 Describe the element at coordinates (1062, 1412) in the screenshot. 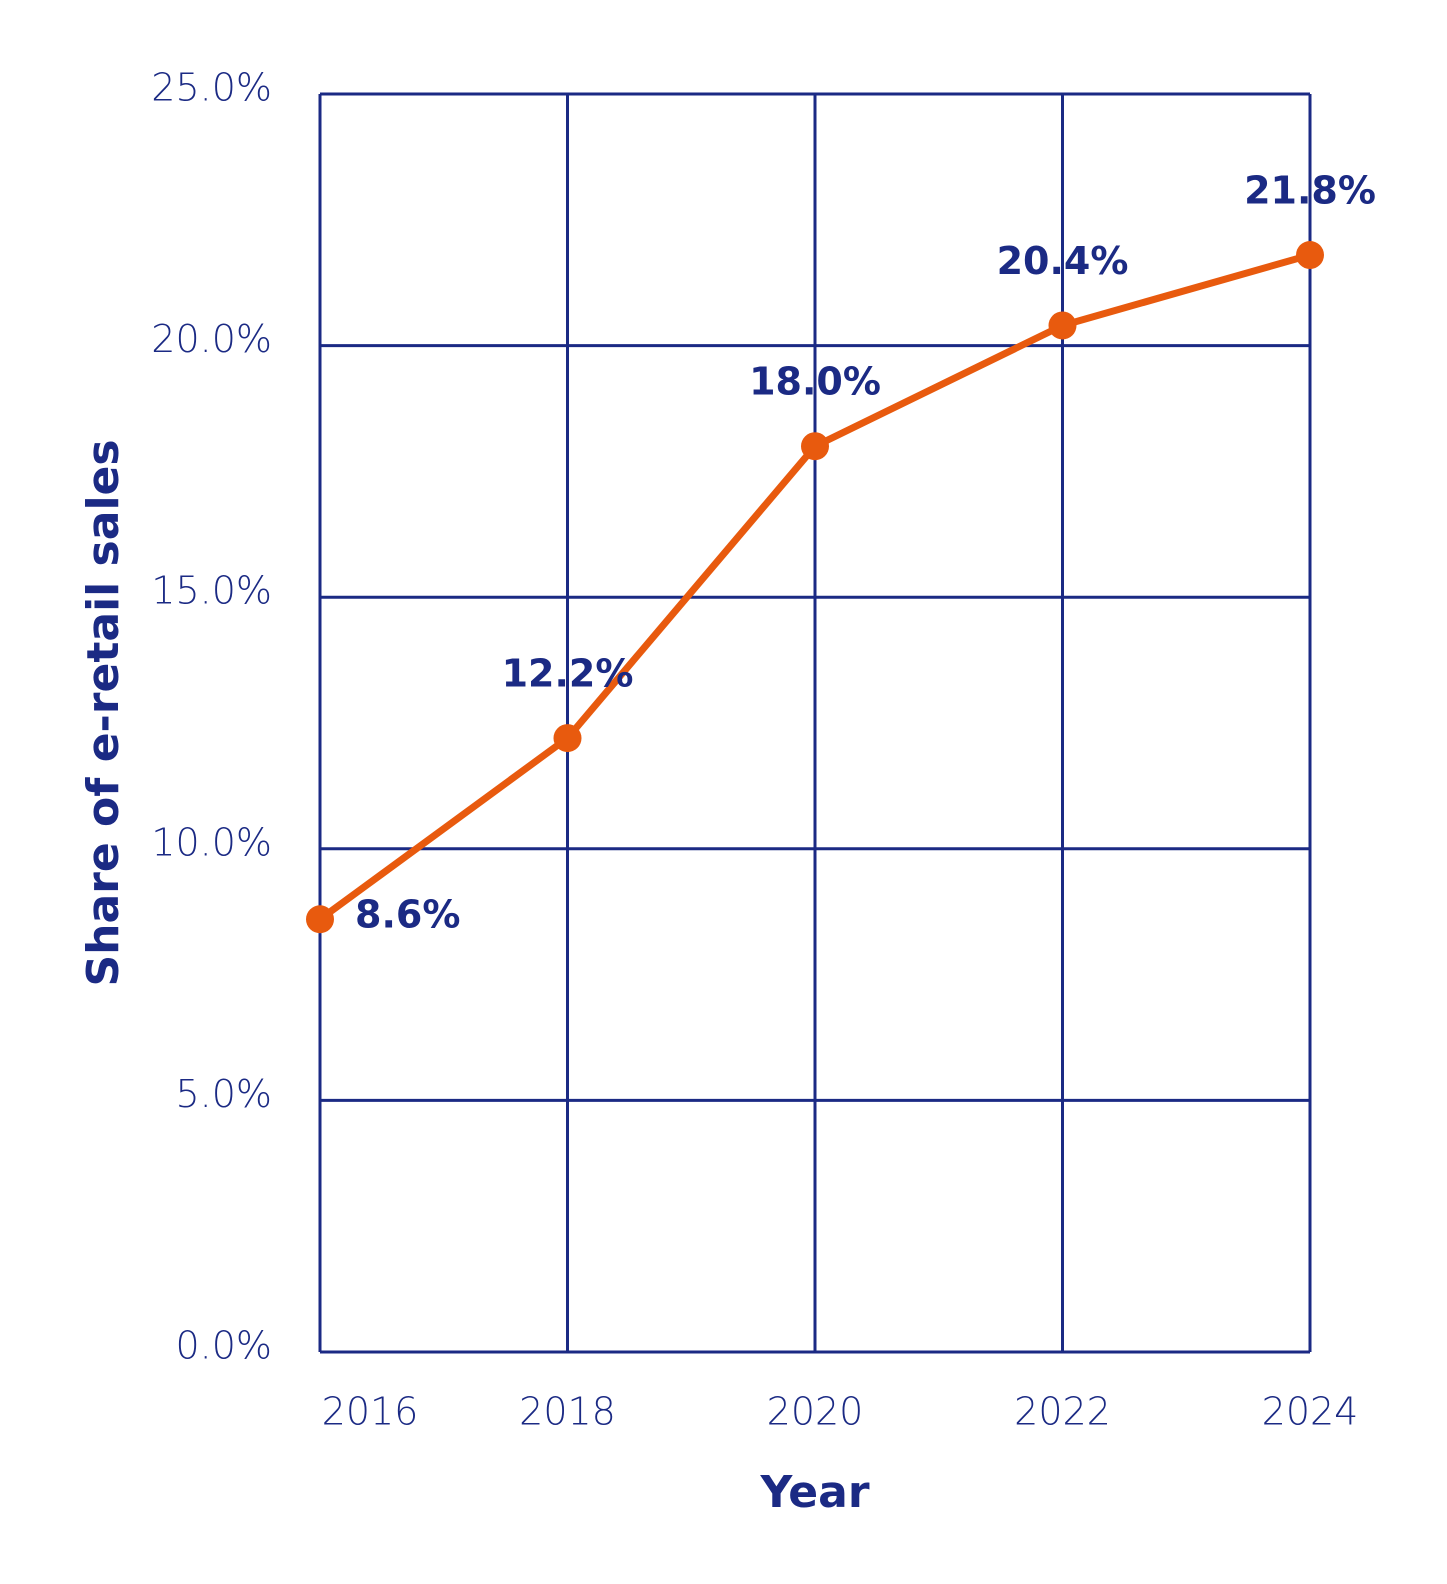

I see `x-tick-label: 2022` at that location.